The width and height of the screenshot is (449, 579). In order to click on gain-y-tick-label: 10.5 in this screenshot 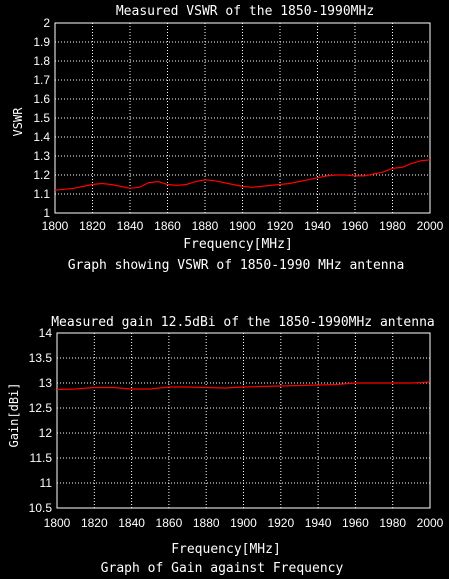, I will do `click(41, 508)`.